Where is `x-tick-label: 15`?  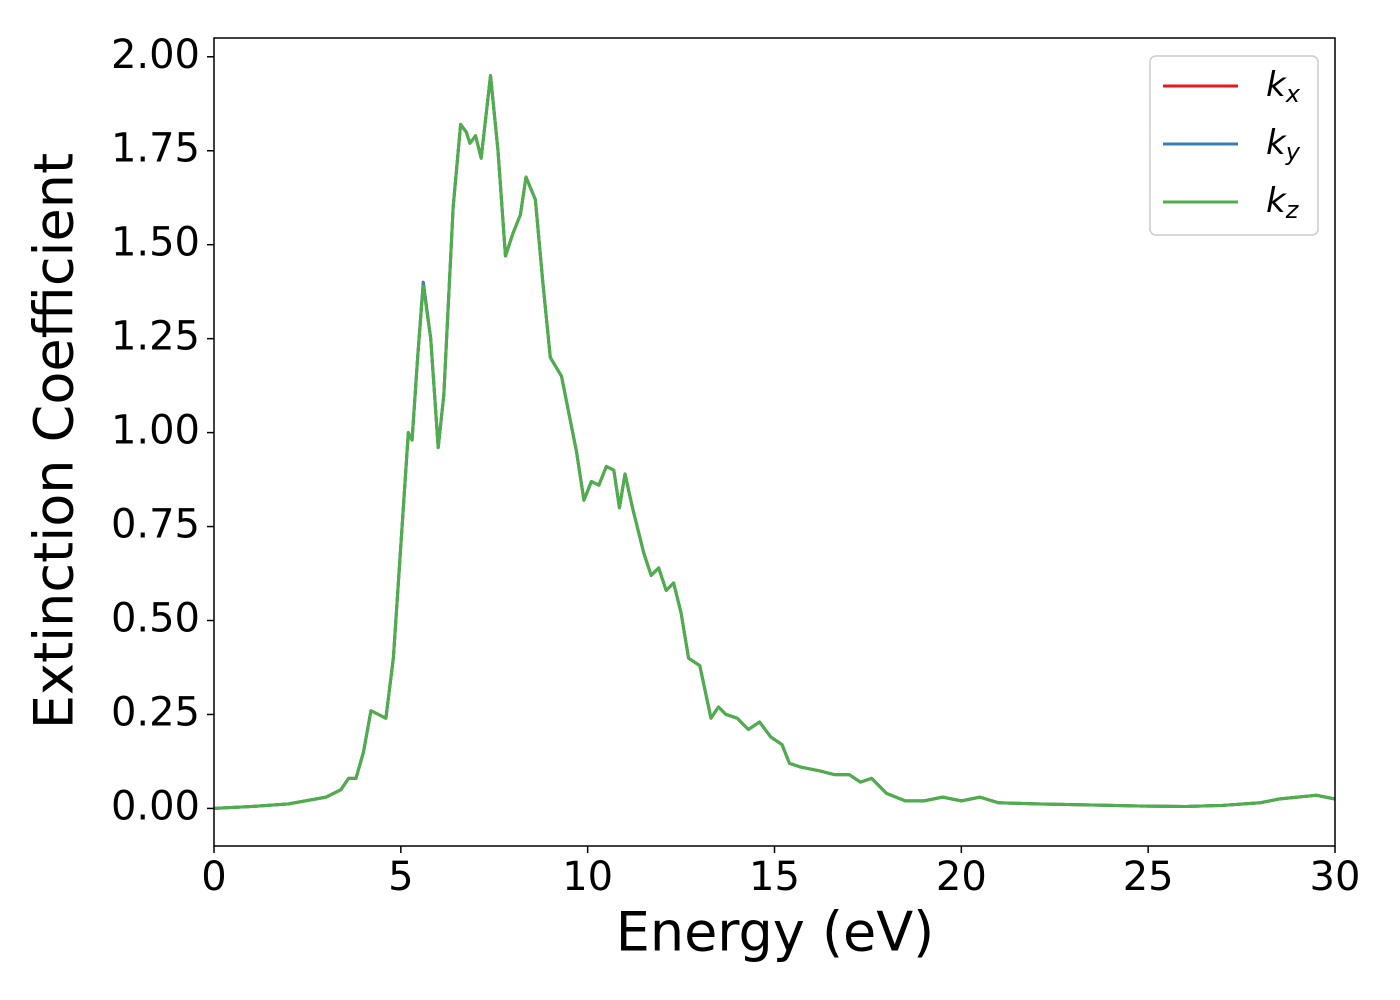 x-tick-label: 15 is located at coordinates (774, 877).